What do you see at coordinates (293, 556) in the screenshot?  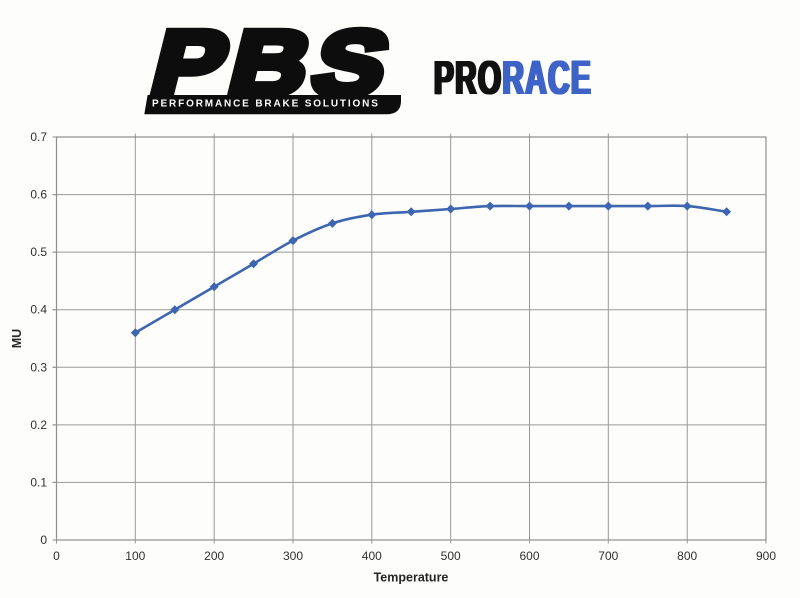 I see `svg-text: 300` at bounding box center [293, 556].